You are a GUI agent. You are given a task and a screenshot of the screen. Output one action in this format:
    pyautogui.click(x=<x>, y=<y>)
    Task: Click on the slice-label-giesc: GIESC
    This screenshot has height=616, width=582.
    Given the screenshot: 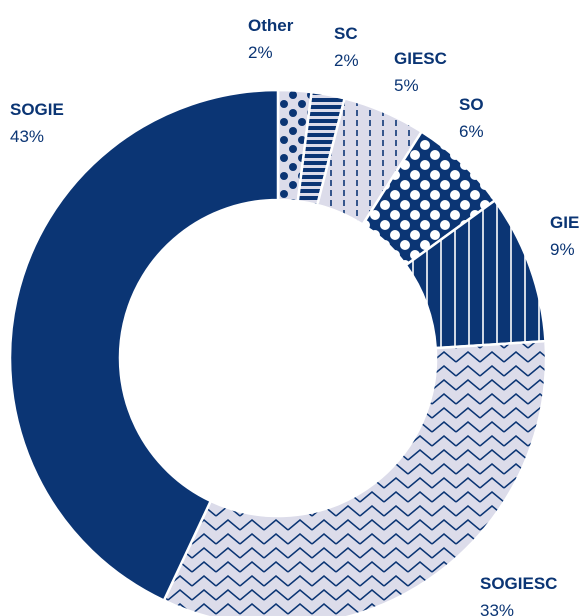 What is the action you would take?
    pyautogui.click(x=420, y=58)
    